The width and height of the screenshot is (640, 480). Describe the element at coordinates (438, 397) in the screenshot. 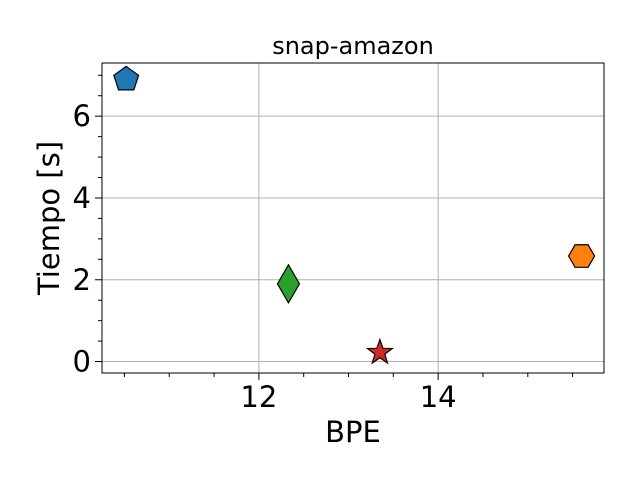

I see `x-tick-label: 14` at that location.